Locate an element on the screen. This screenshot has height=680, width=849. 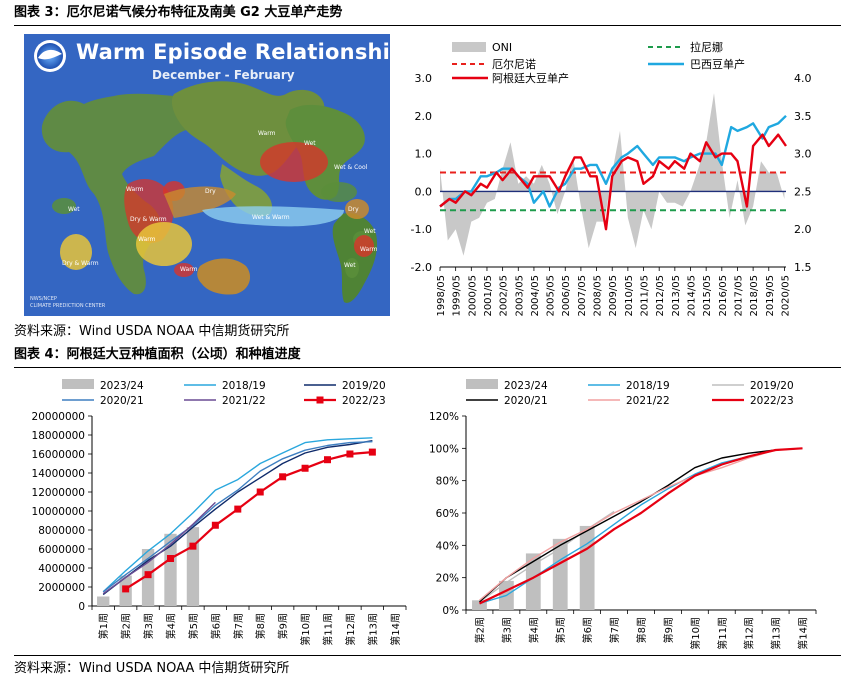
y-tick-label: 80% is located at coordinates (447, 482).